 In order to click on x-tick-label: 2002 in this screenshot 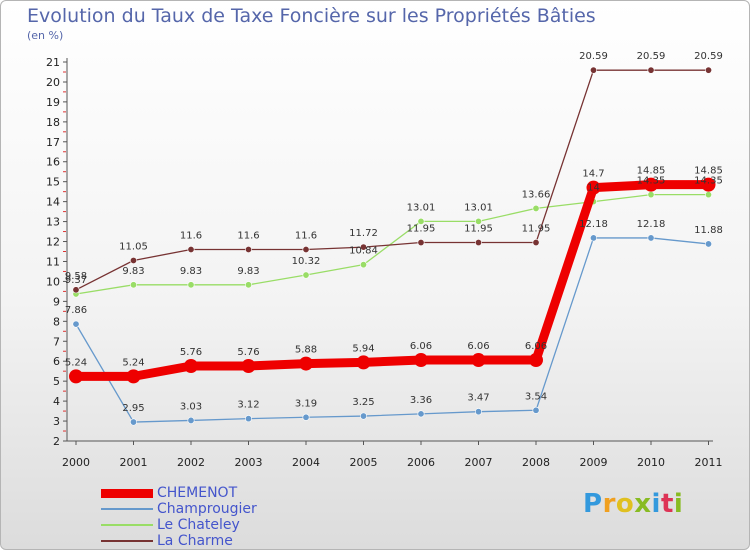, I will do `click(191, 462)`.